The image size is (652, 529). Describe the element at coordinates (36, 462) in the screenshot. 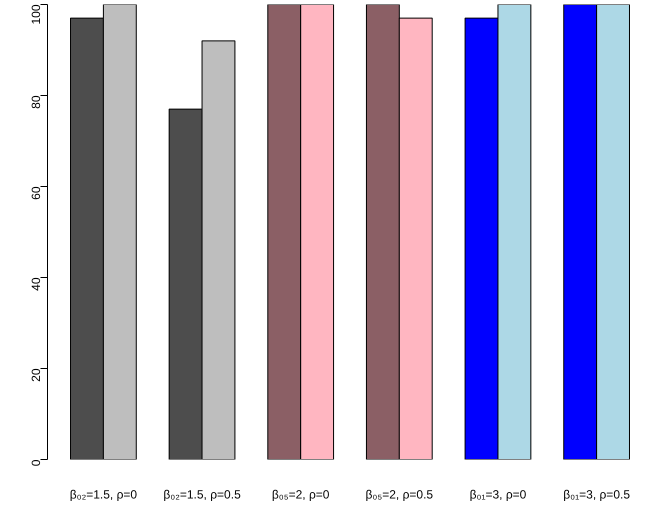

I see `y-tick-label: 0` at that location.